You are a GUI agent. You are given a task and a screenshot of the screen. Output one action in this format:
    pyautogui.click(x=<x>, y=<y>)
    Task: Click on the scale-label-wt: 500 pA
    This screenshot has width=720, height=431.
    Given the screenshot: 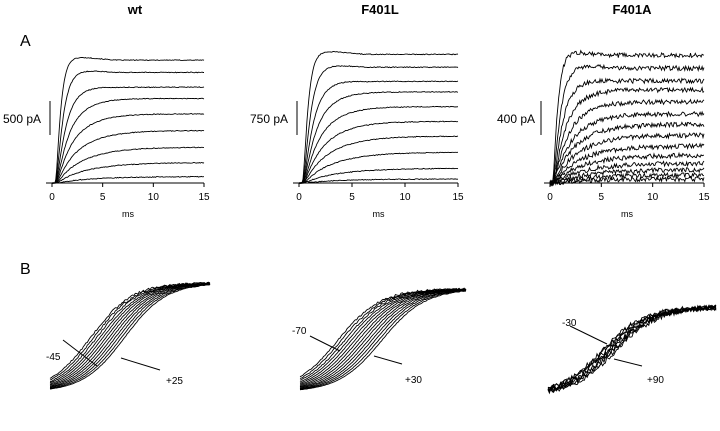 What is the action you would take?
    pyautogui.click(x=22, y=119)
    